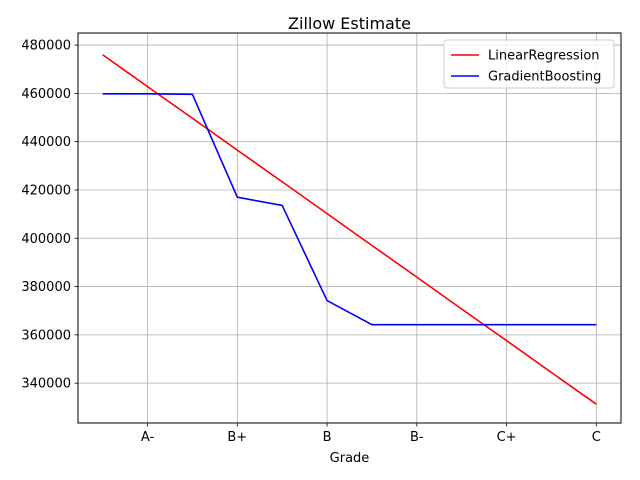 The height and width of the screenshot is (480, 640). What do you see at coordinates (46, 335) in the screenshot?
I see `y-tick-label: 360000` at bounding box center [46, 335].